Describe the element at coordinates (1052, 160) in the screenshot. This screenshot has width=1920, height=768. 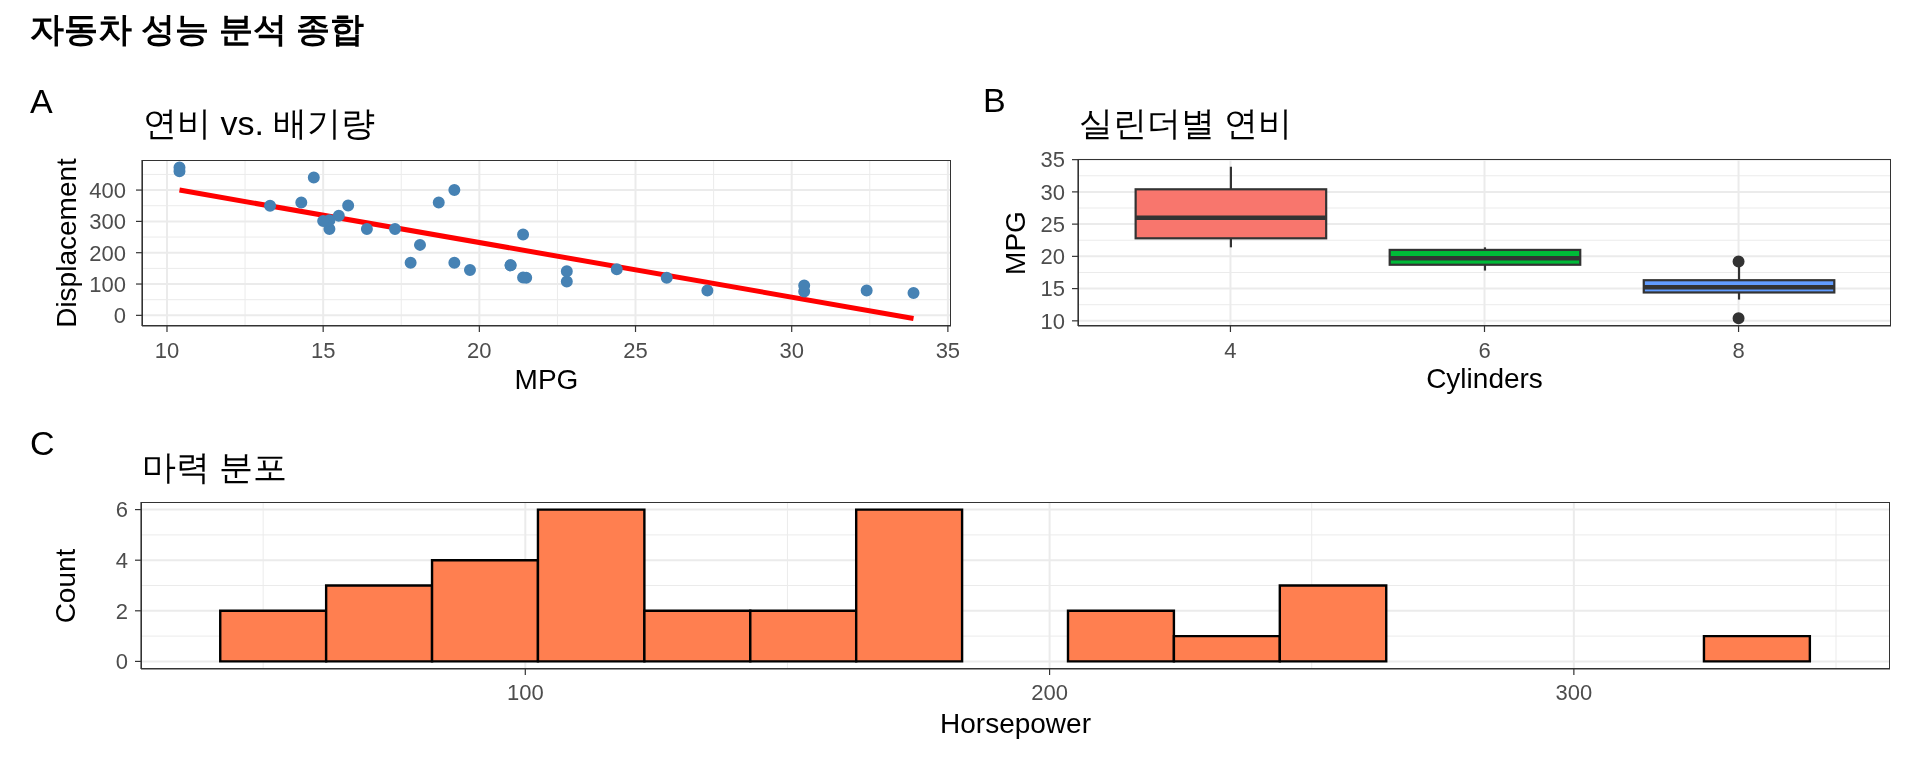
I see `y-tick-label: 35` at that location.